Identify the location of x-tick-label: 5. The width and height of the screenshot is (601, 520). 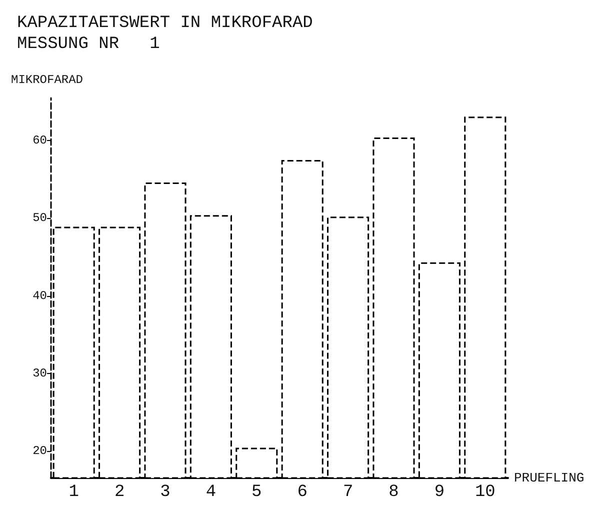
(257, 492).